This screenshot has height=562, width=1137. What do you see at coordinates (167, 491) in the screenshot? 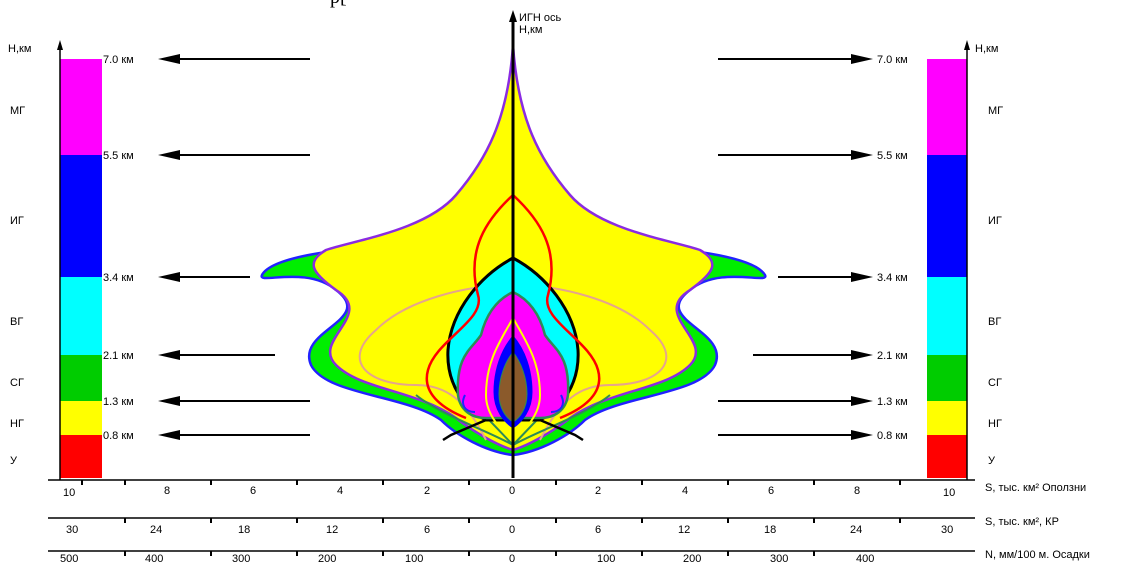
I see `scale1-tick-l8: 8` at bounding box center [167, 491].